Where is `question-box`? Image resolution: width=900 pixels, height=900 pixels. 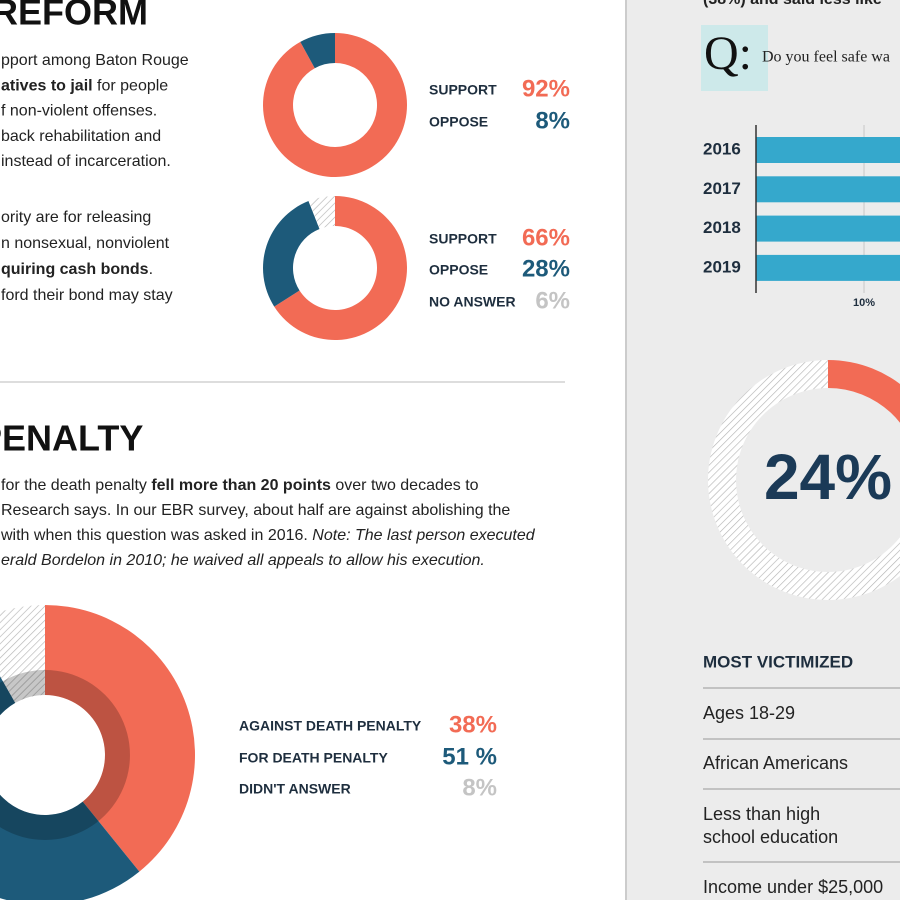
question-box is located at coordinates (734, 58).